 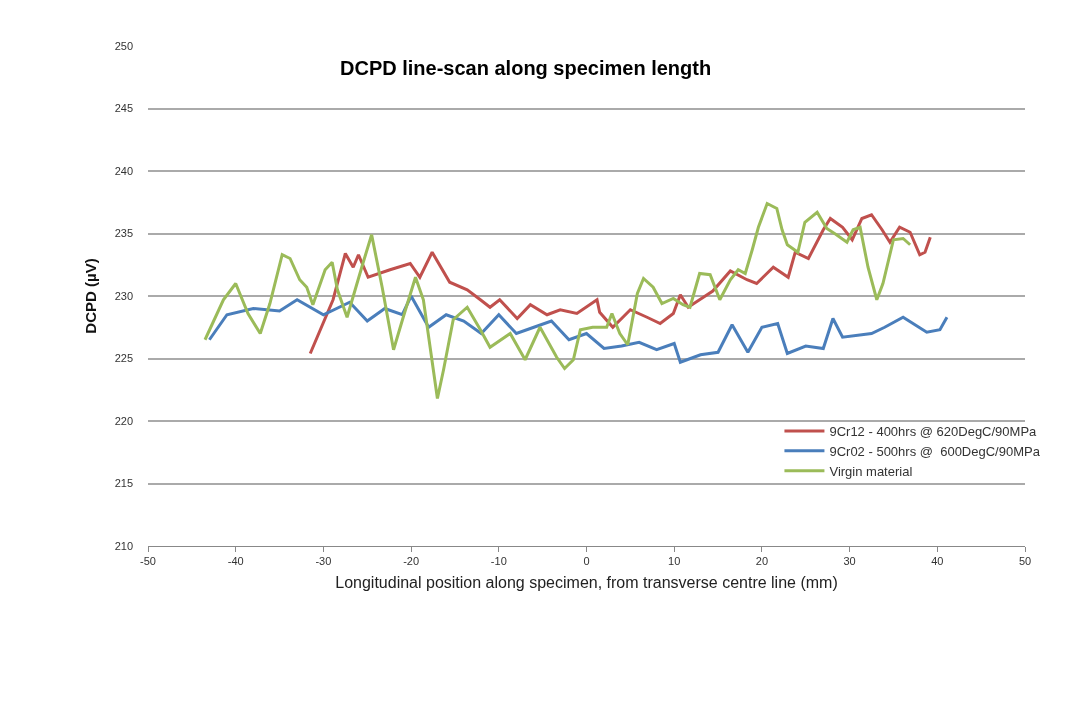 What do you see at coordinates (123, 483) in the screenshot?
I see `y-tick-label: 215` at bounding box center [123, 483].